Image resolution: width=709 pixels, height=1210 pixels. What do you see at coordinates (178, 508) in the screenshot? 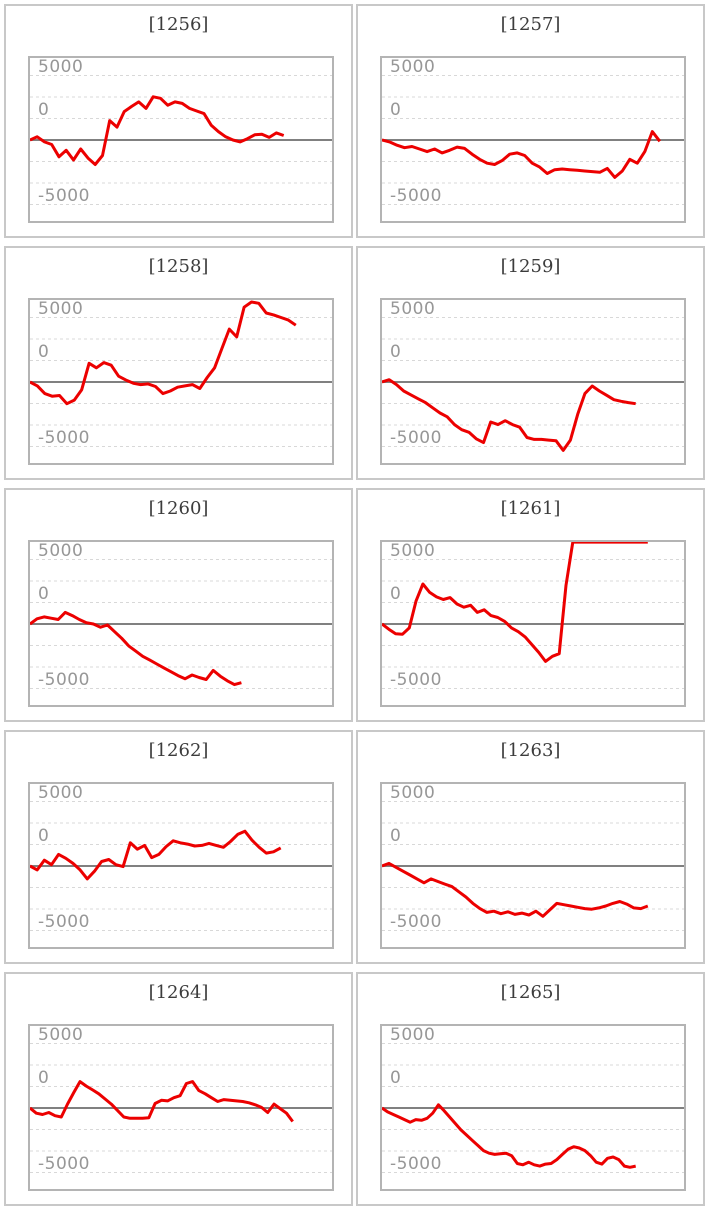
I see `chart-title: [1260]` at bounding box center [178, 508].